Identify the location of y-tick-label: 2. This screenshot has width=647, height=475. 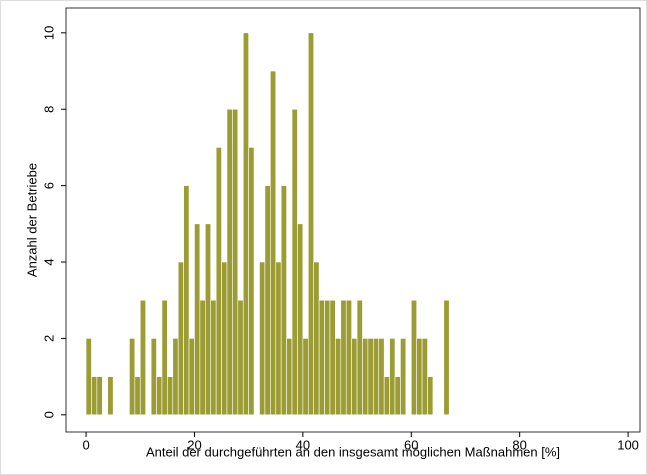
(48, 338).